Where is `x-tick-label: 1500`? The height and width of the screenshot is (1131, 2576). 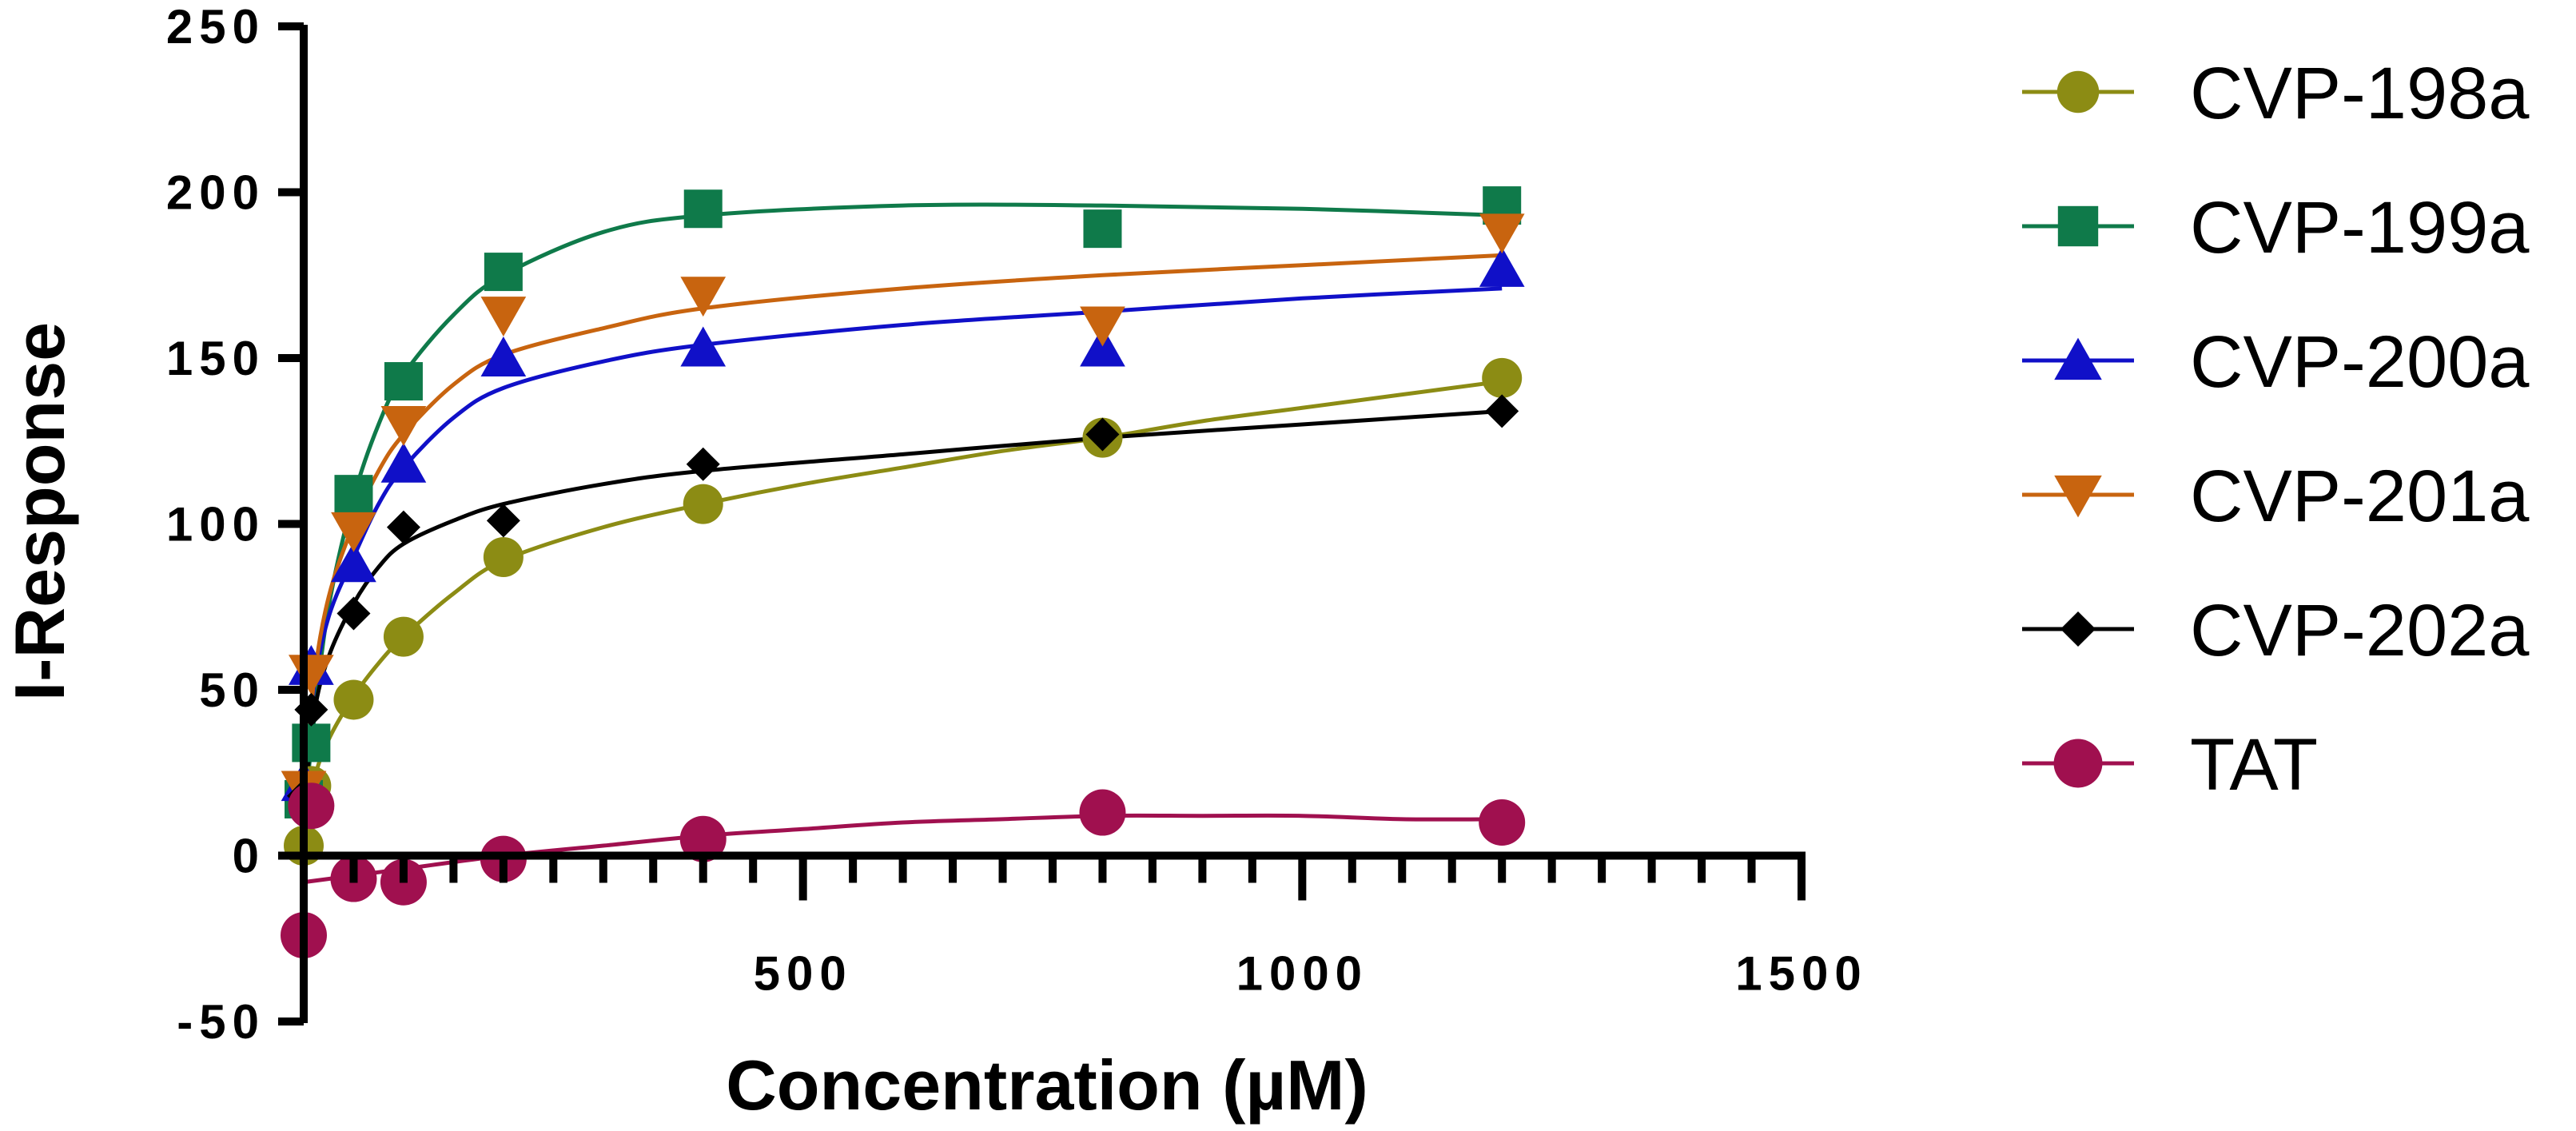 x-tick-label: 1500 is located at coordinates (1801, 974).